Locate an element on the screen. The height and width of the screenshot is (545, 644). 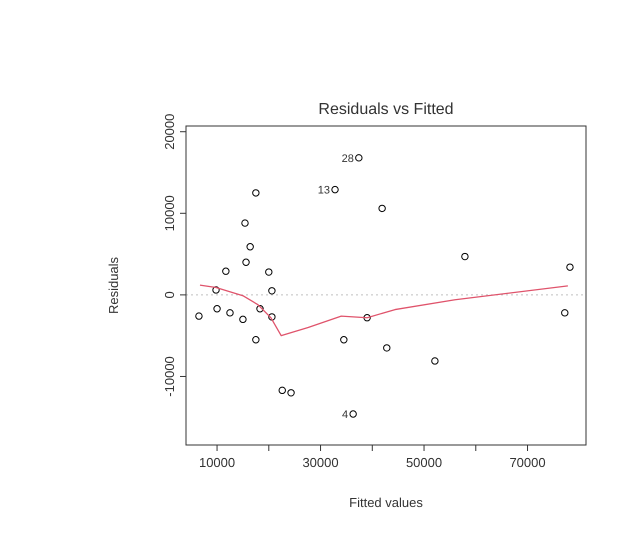
x-tick-label: 10000 is located at coordinates (217, 462).